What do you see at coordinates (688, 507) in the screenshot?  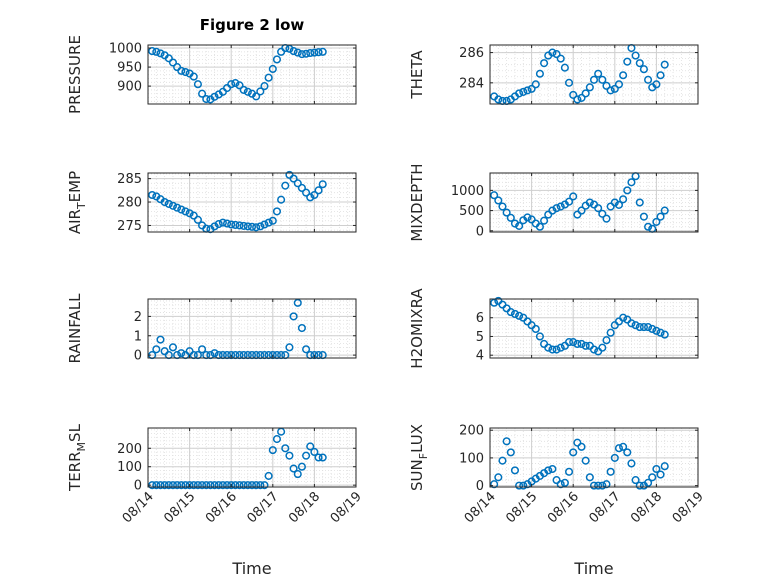 I see `x-tick-label: 08/19` at bounding box center [688, 507].